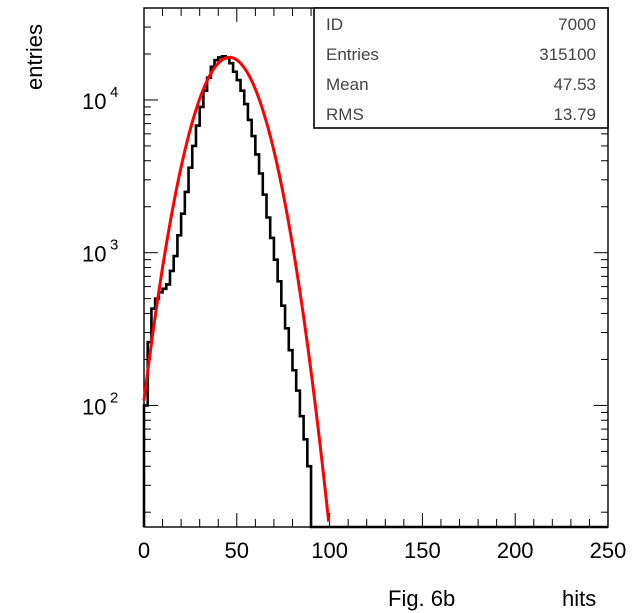 This screenshot has height=613, width=640. What do you see at coordinates (579, 598) in the screenshot?
I see `x-axis-title: hits` at bounding box center [579, 598].